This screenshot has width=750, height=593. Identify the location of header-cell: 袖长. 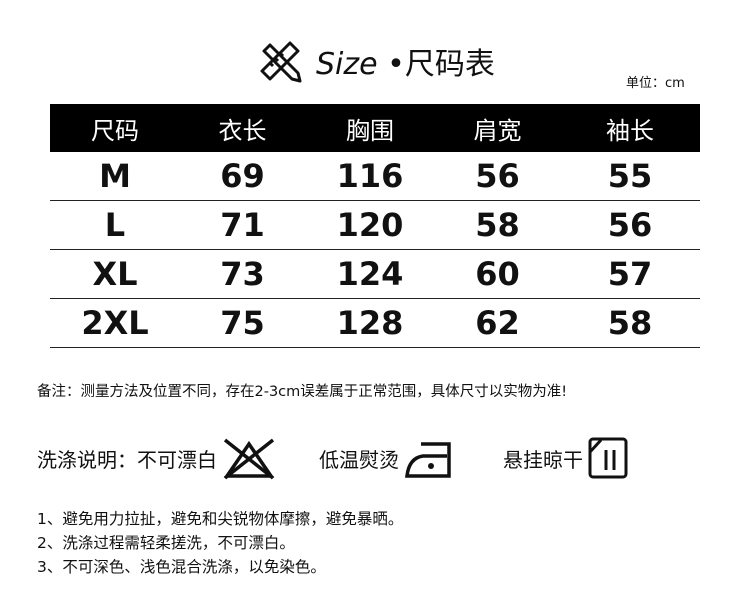
(630, 130).